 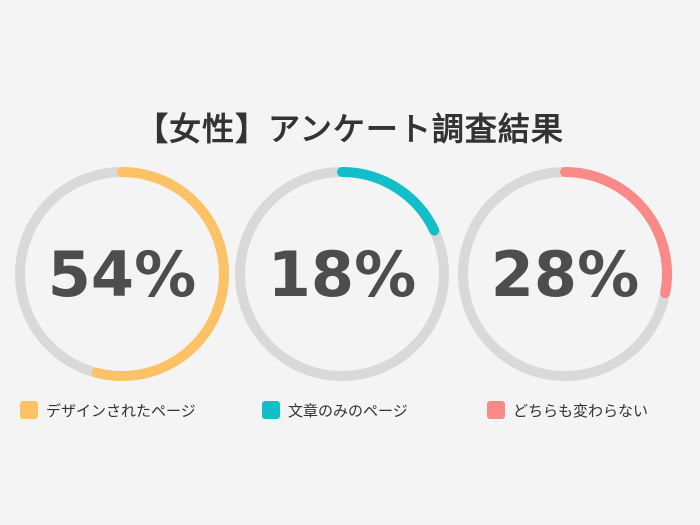 I want to click on donut-arc-text-only, so click(x=388, y=201).